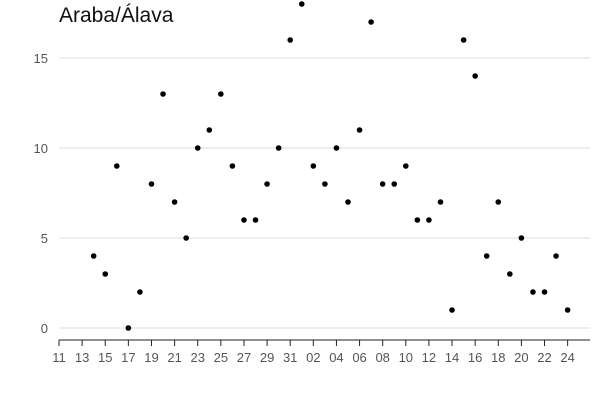 This screenshot has height=400, width=600. What do you see at coordinates (82, 357) in the screenshot?
I see `x-tick-label: 13` at bounding box center [82, 357].